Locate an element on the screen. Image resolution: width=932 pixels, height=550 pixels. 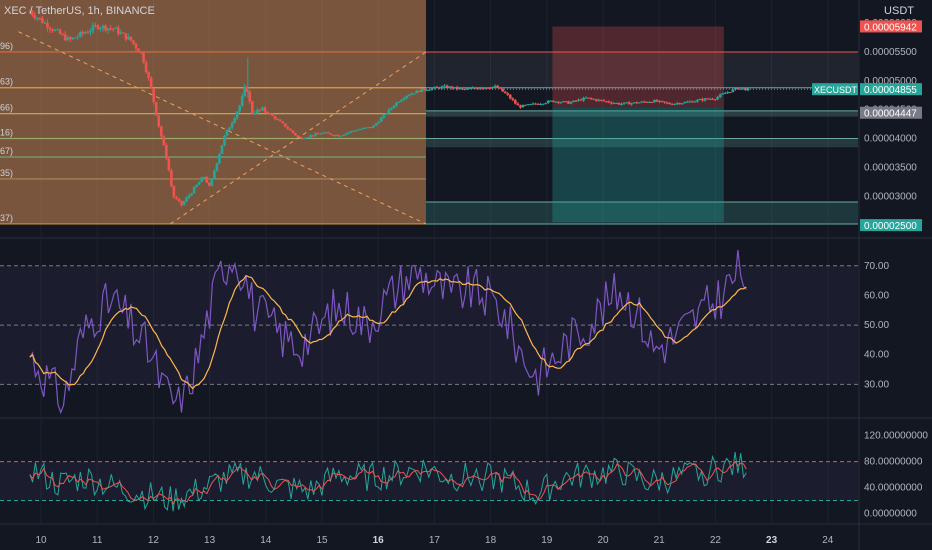
chart-header-title: XEC / TetherUS, 1h, BINANCE is located at coordinates (79, 11).